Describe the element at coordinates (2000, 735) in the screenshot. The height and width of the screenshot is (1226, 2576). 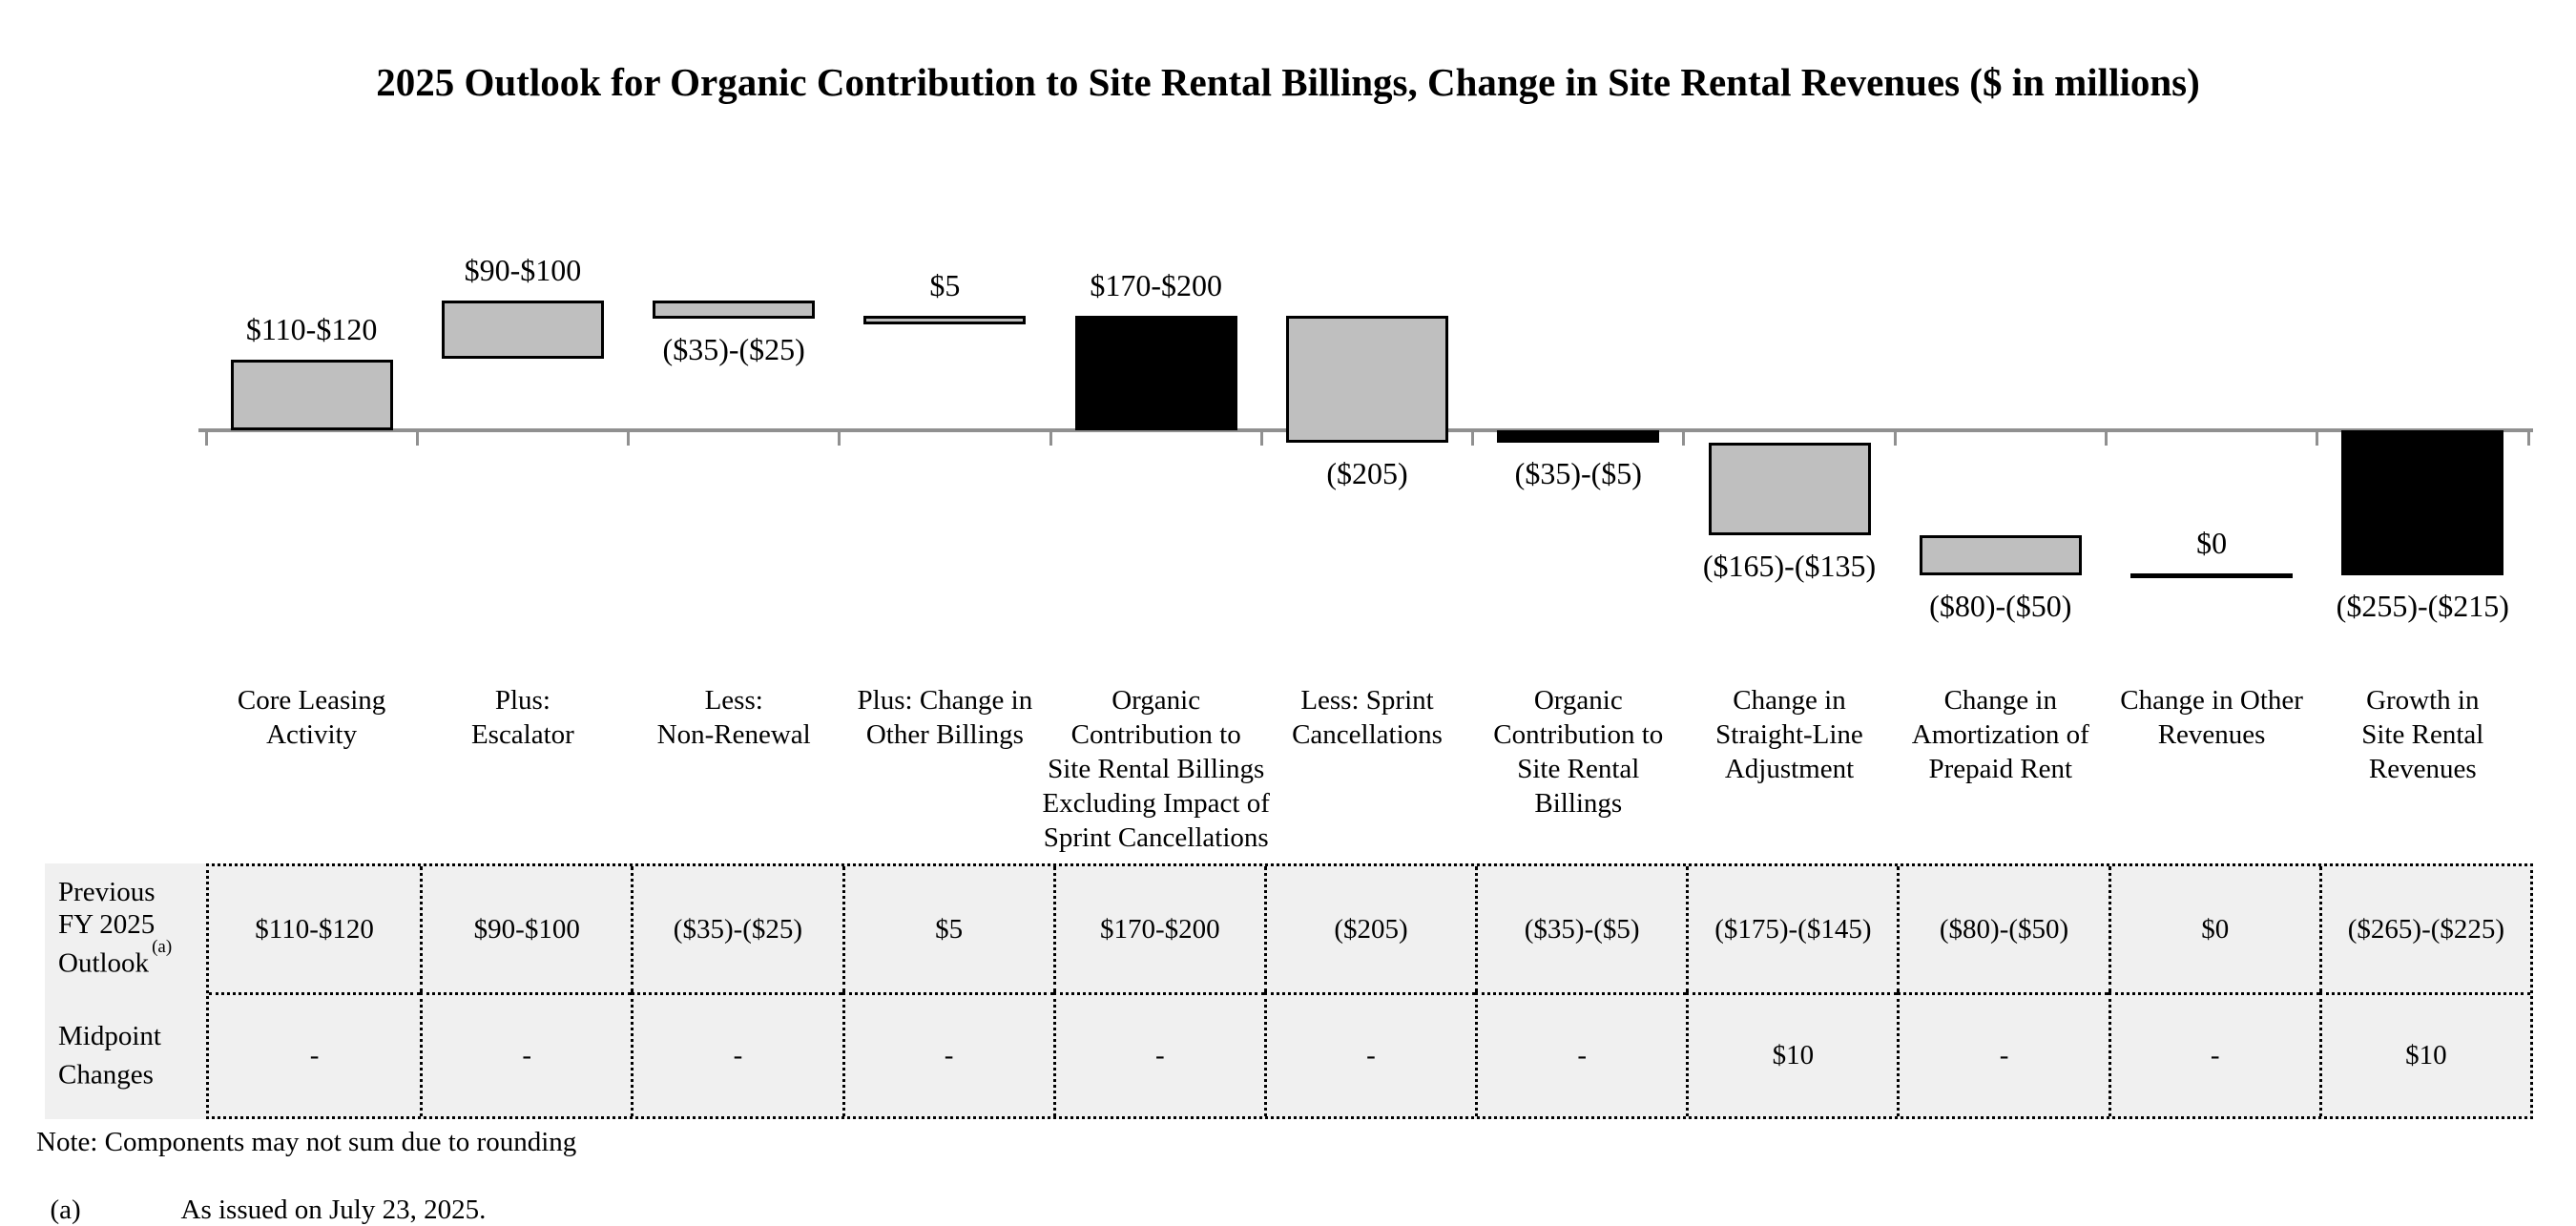
I see `category-label-change-in-amortization-of-prepaid-rent: Change in Amortization of Prepaid Rent` at that location.